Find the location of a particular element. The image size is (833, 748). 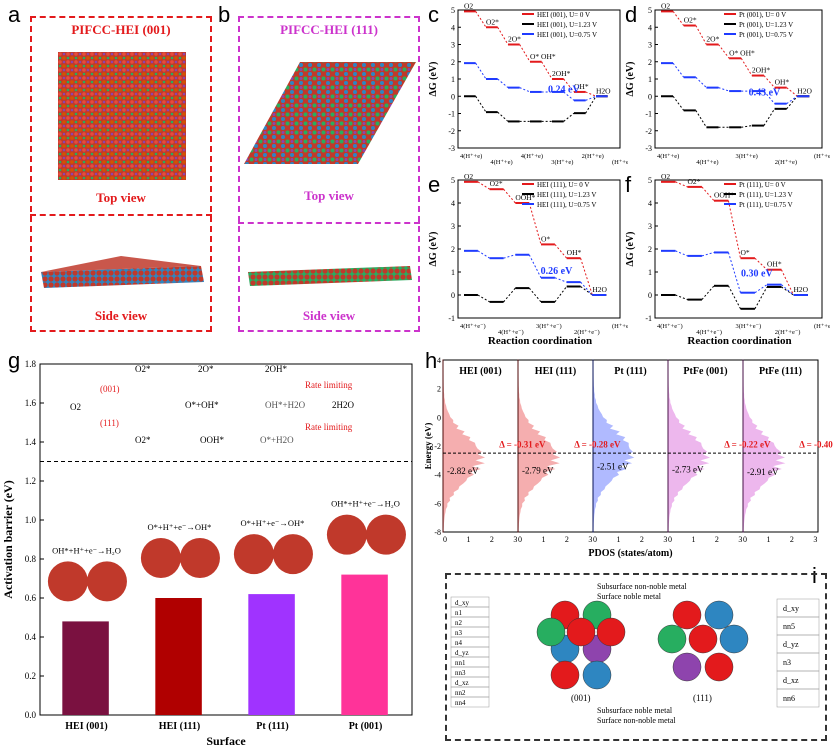

bar-reaction-label: O*+H⁺+e⁻→OH* is located at coordinates (273, 523).